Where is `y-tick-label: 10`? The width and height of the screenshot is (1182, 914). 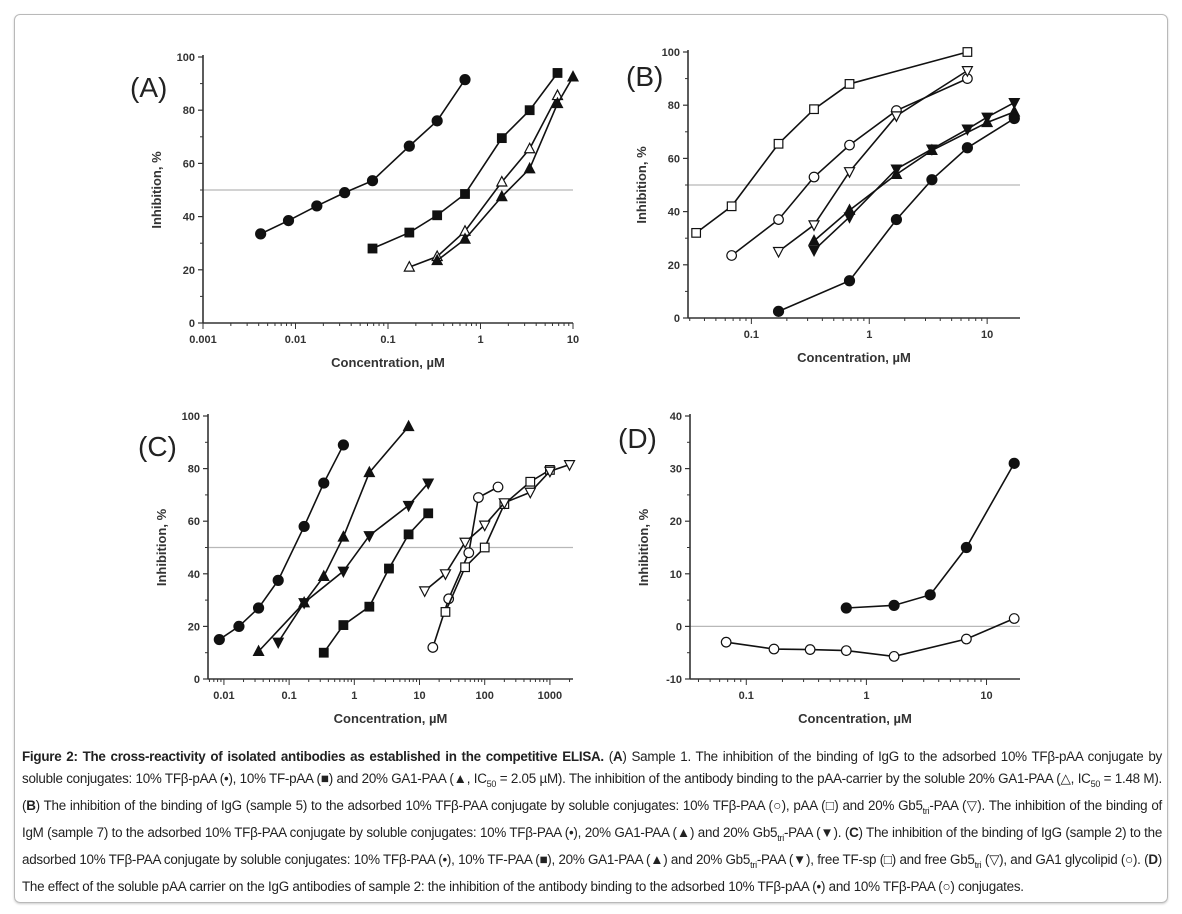
y-tick-label: 10 is located at coordinates (676, 575).